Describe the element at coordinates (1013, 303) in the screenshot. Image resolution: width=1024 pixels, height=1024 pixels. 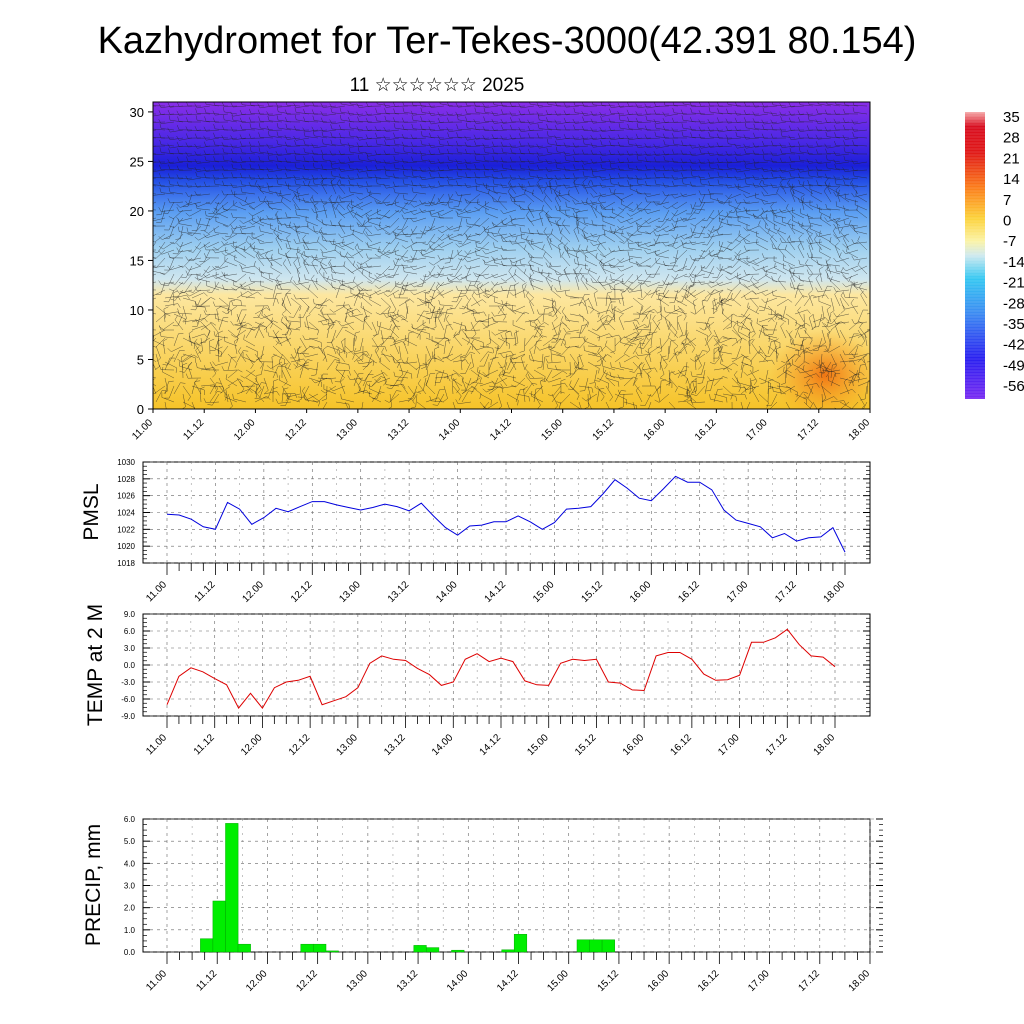
I see `colorbar-label: -28` at that location.